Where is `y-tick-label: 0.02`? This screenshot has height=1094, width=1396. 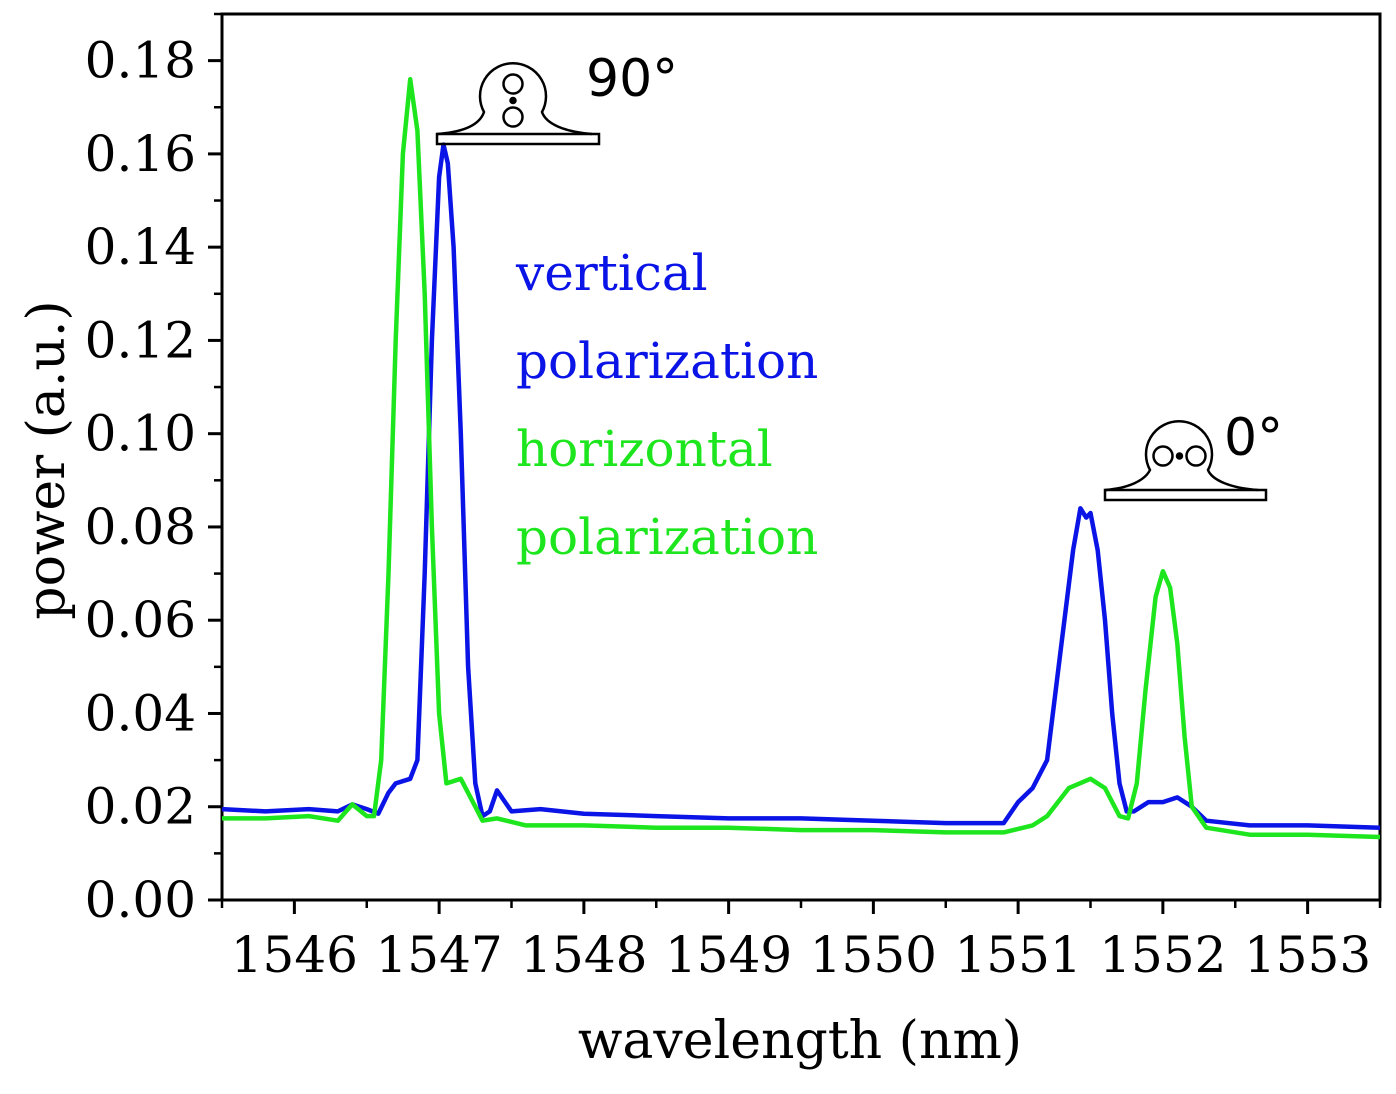
y-tick-label: 0.02 is located at coordinates (140, 807).